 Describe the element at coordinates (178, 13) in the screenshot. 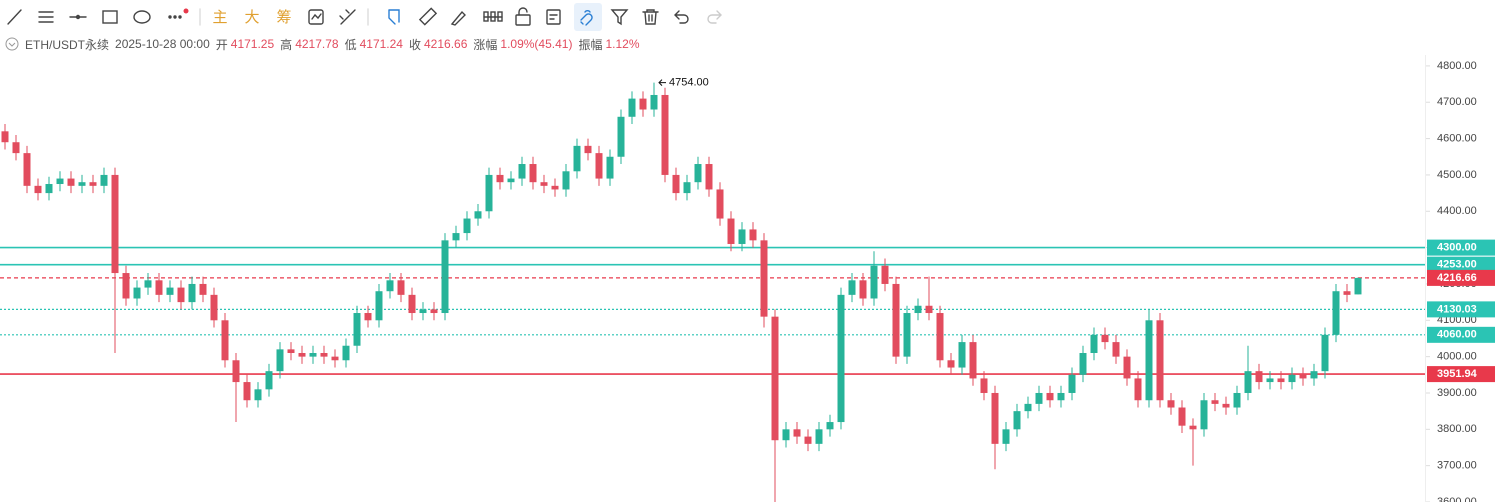

I see `more-tools` at that location.